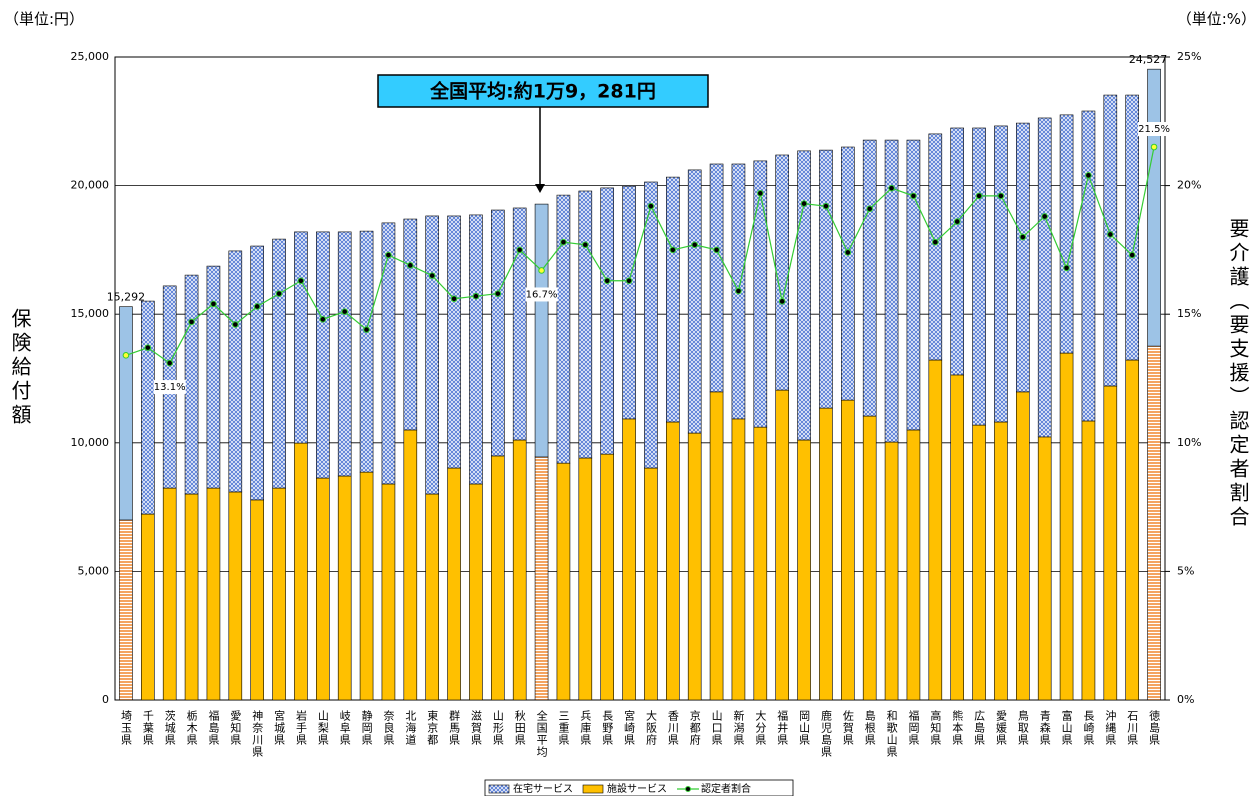 The width and height of the screenshot is (1260, 796). Describe the element at coordinates (147, 728) in the screenshot. I see `x-tick-label: 千葉県` at that location.